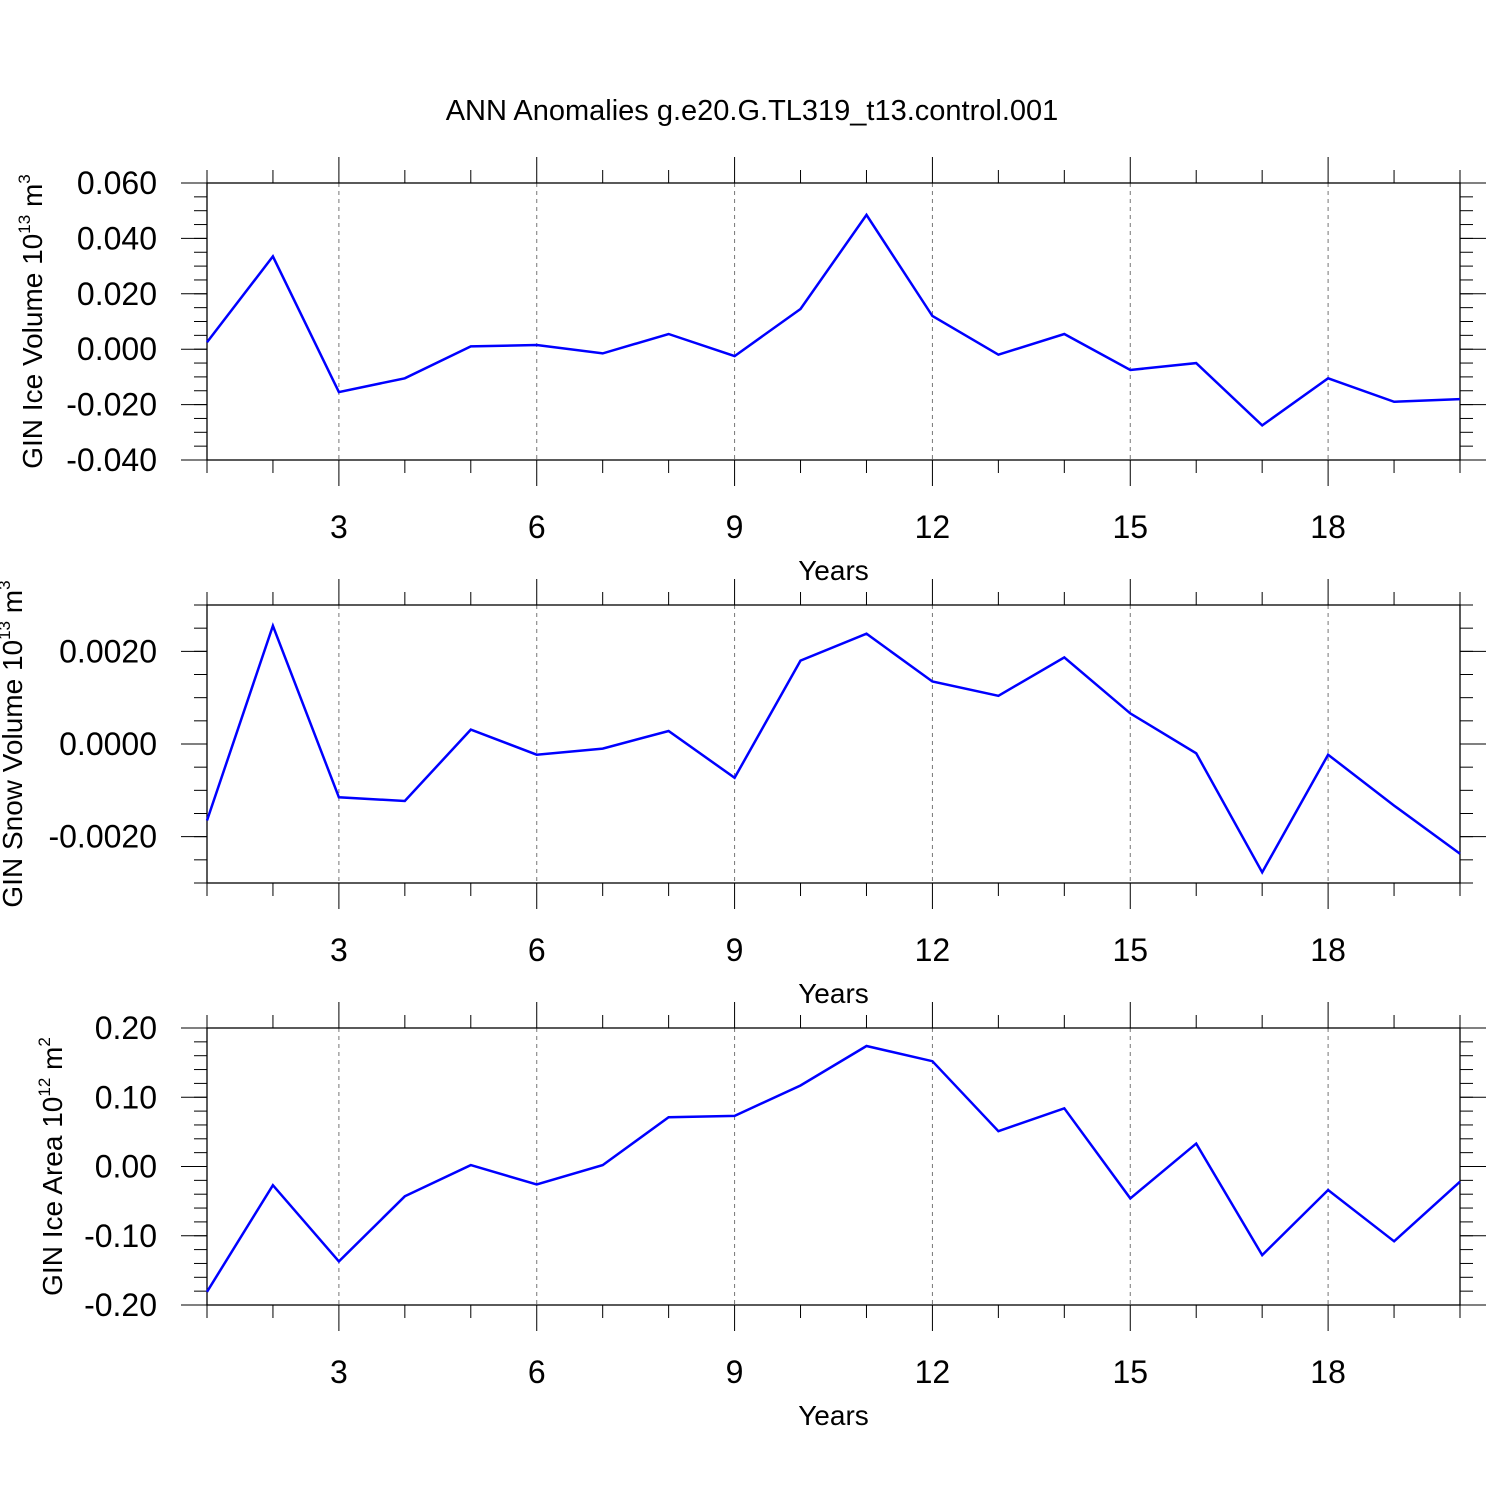 The image size is (1500, 1500). I want to click on y-axis-title: GIN Ice Area 1012 m2, so click(51, 1166).